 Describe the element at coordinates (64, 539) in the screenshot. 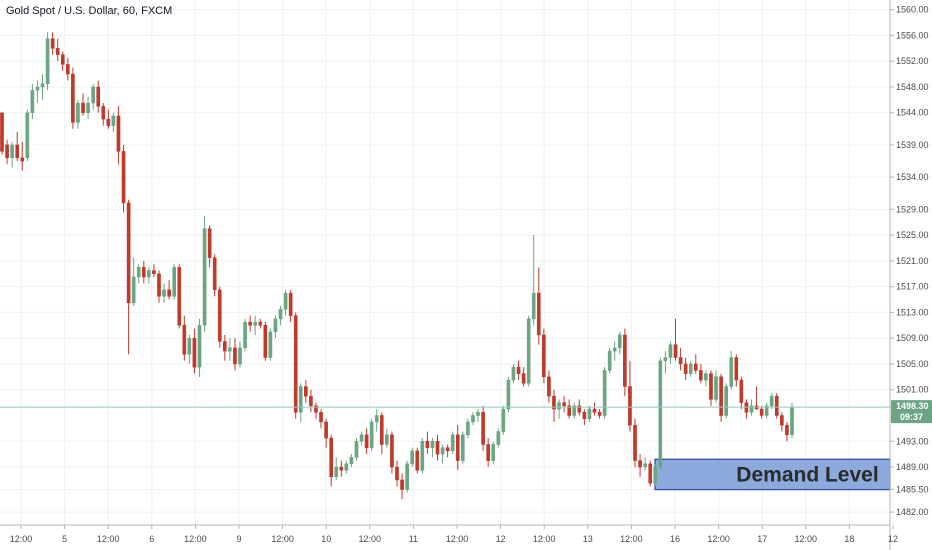

I see `time-tick-label: 5` at that location.